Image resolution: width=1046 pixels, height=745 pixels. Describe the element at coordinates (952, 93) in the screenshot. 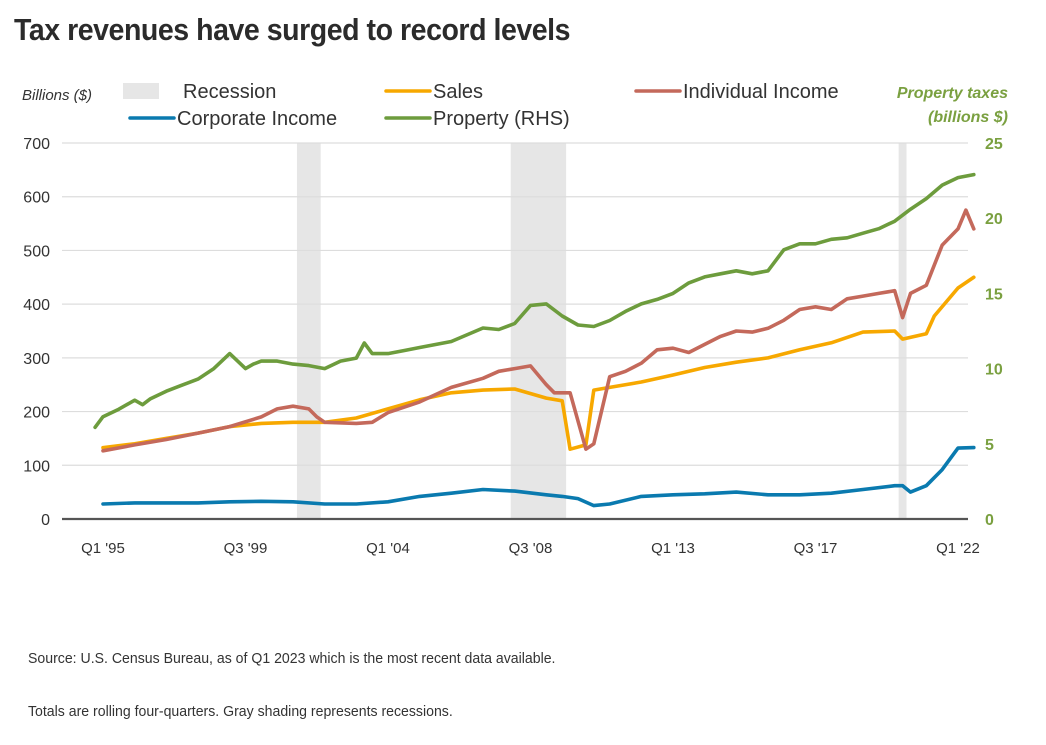

I see `y-right-axis-title: Property taxes` at that location.